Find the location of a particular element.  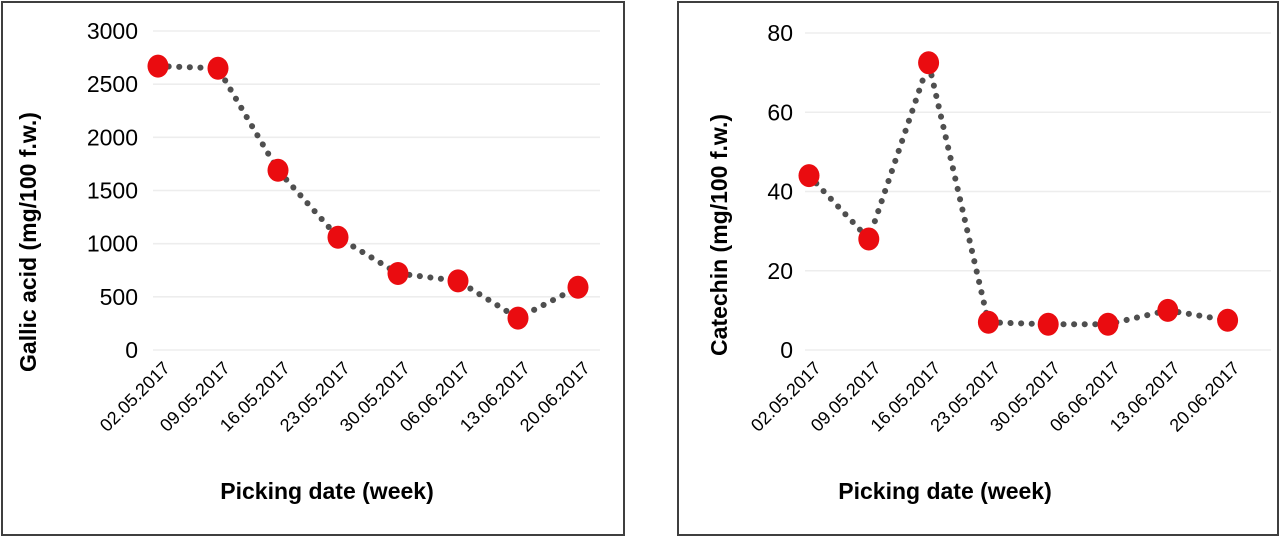

y-axis-title: Catechin (mg/100 f.w.) is located at coordinates (719, 235).